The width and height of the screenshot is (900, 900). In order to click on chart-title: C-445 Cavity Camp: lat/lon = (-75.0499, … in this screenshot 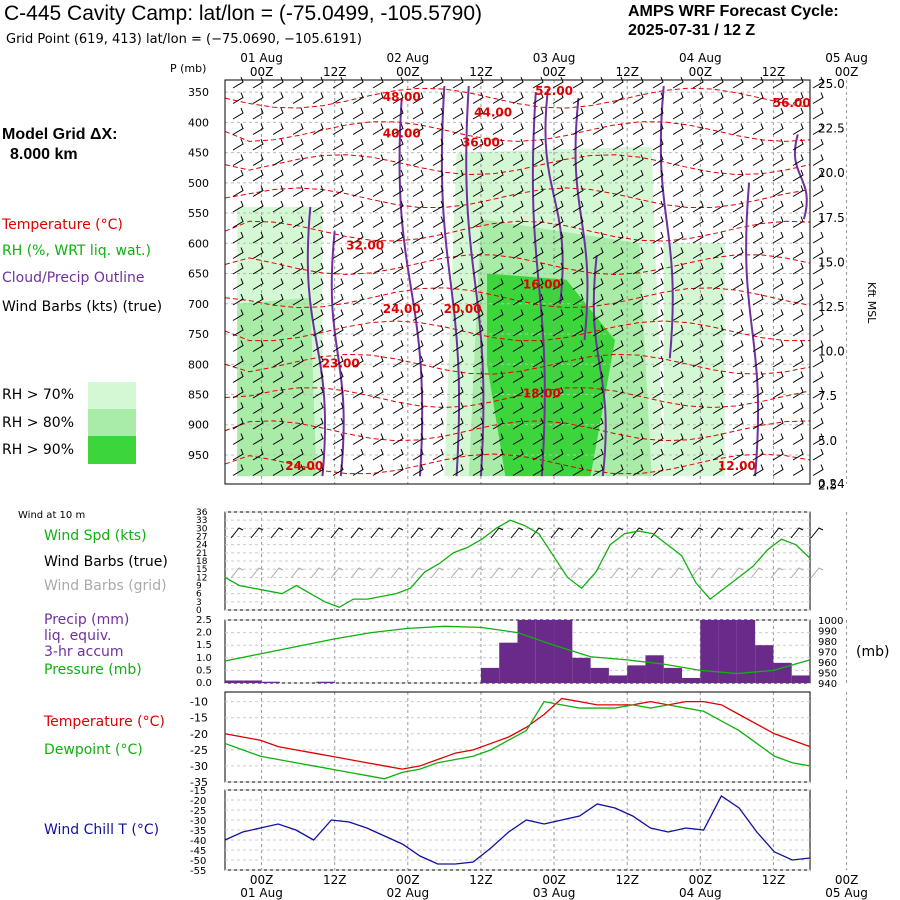, I will do `click(243, 13)`.